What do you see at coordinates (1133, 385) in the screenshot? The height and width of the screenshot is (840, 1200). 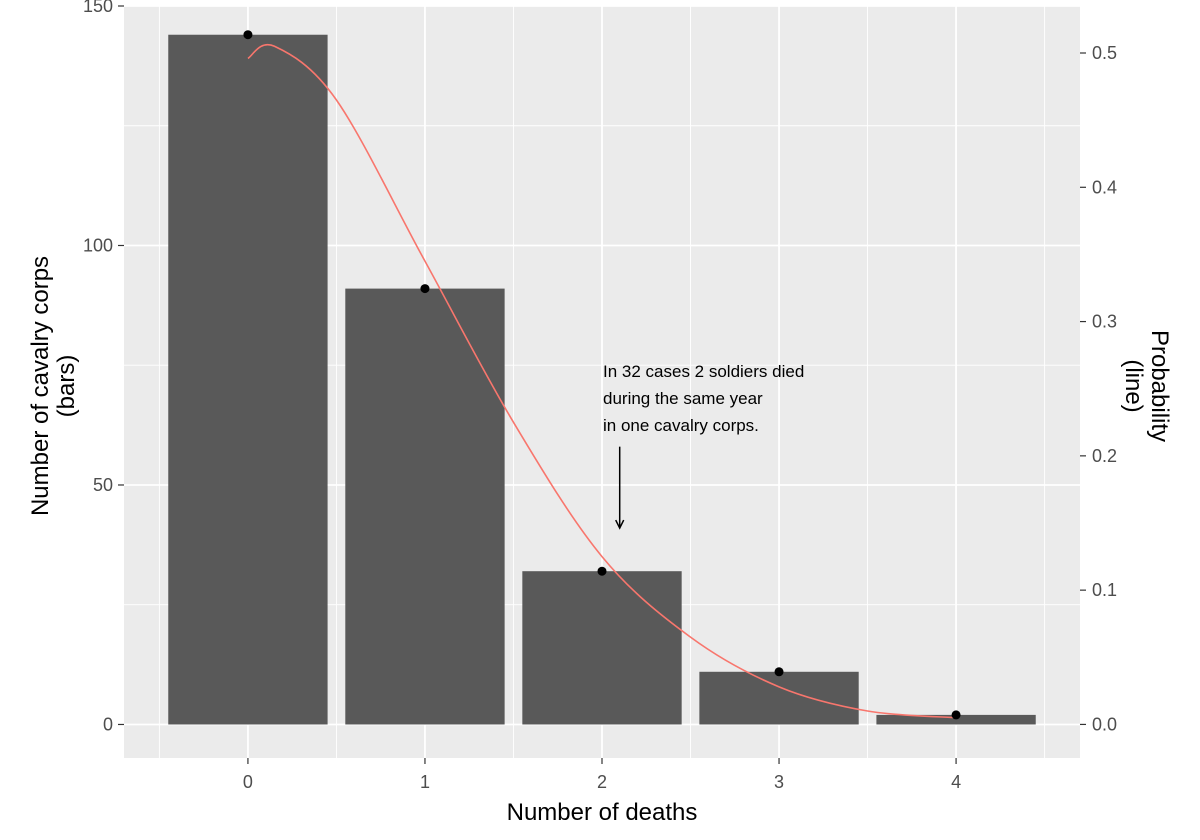 I see `y2-axis-title-line-2: (line)` at bounding box center [1133, 385].